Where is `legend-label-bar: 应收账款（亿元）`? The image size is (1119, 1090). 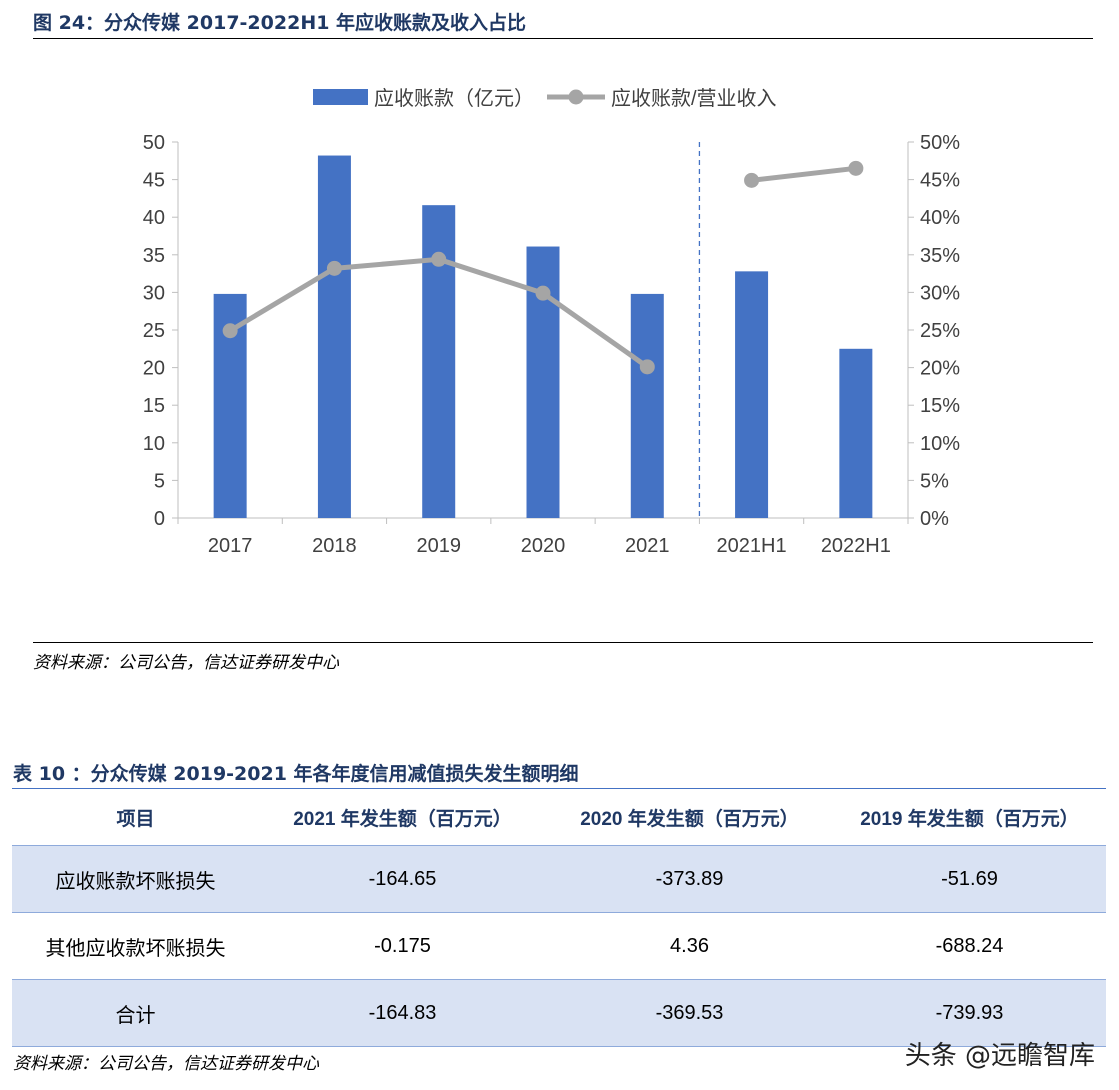 legend-label-bar: 应收账款（亿元） is located at coordinates (454, 98).